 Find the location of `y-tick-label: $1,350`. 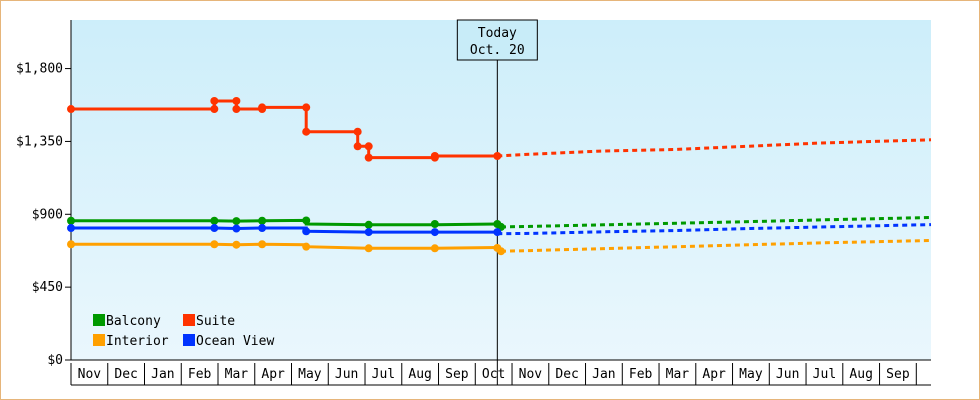

y-tick-label: $1,350 is located at coordinates (39, 141).